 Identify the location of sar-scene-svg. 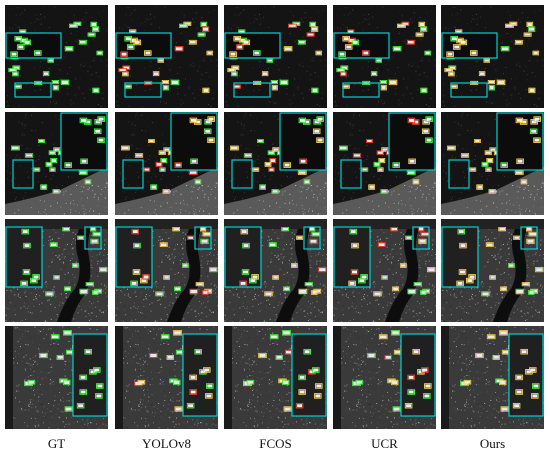
(275, 163).